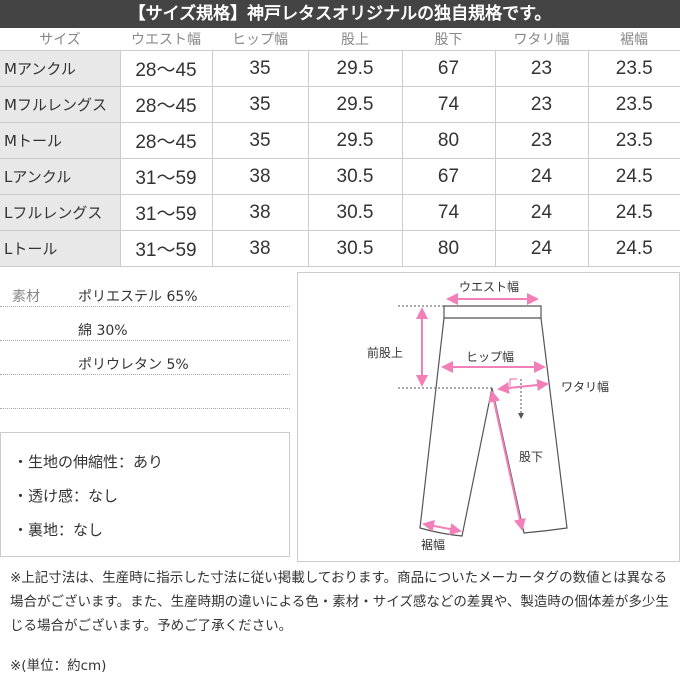 The width and height of the screenshot is (680, 680). Describe the element at coordinates (60, 212) in the screenshot. I see `size-name: Lフルレングス` at that location.